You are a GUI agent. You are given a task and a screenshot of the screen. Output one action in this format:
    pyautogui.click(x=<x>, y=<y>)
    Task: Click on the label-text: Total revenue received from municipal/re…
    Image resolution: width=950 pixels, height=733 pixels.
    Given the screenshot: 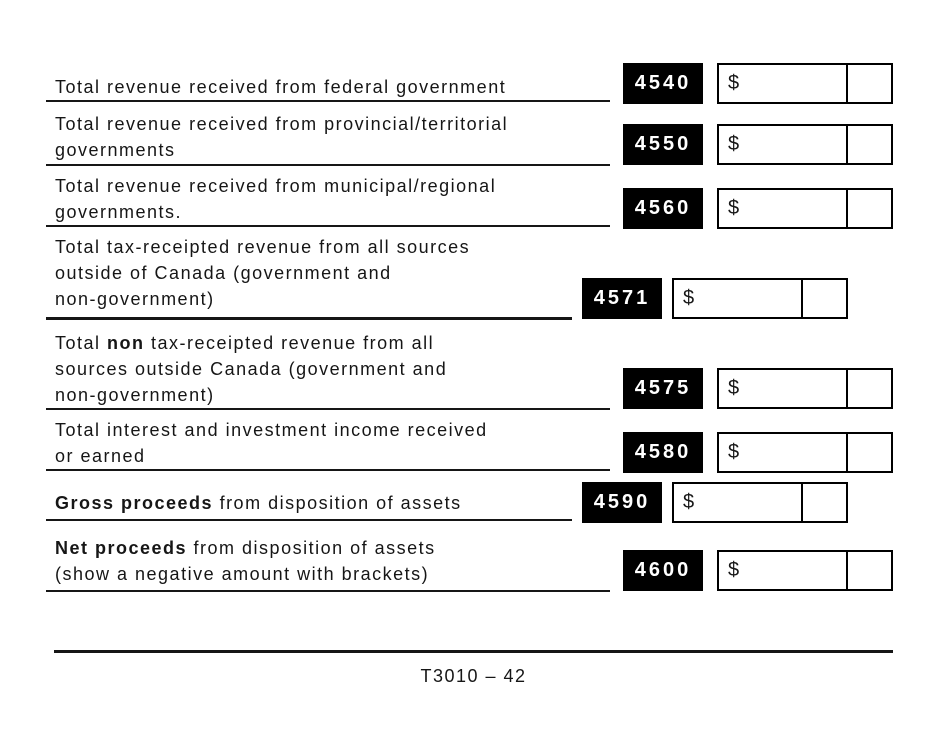 What is the action you would take?
    pyautogui.click(x=276, y=199)
    